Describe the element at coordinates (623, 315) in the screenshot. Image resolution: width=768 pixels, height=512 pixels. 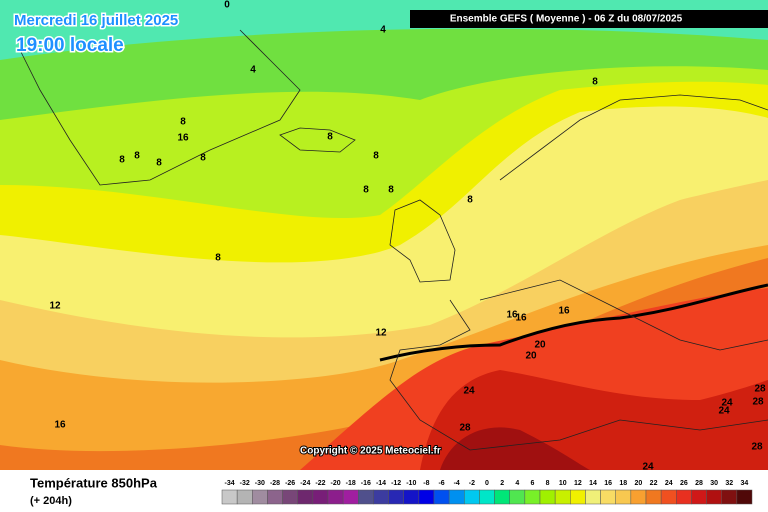
I see `europe-borders` at that location.